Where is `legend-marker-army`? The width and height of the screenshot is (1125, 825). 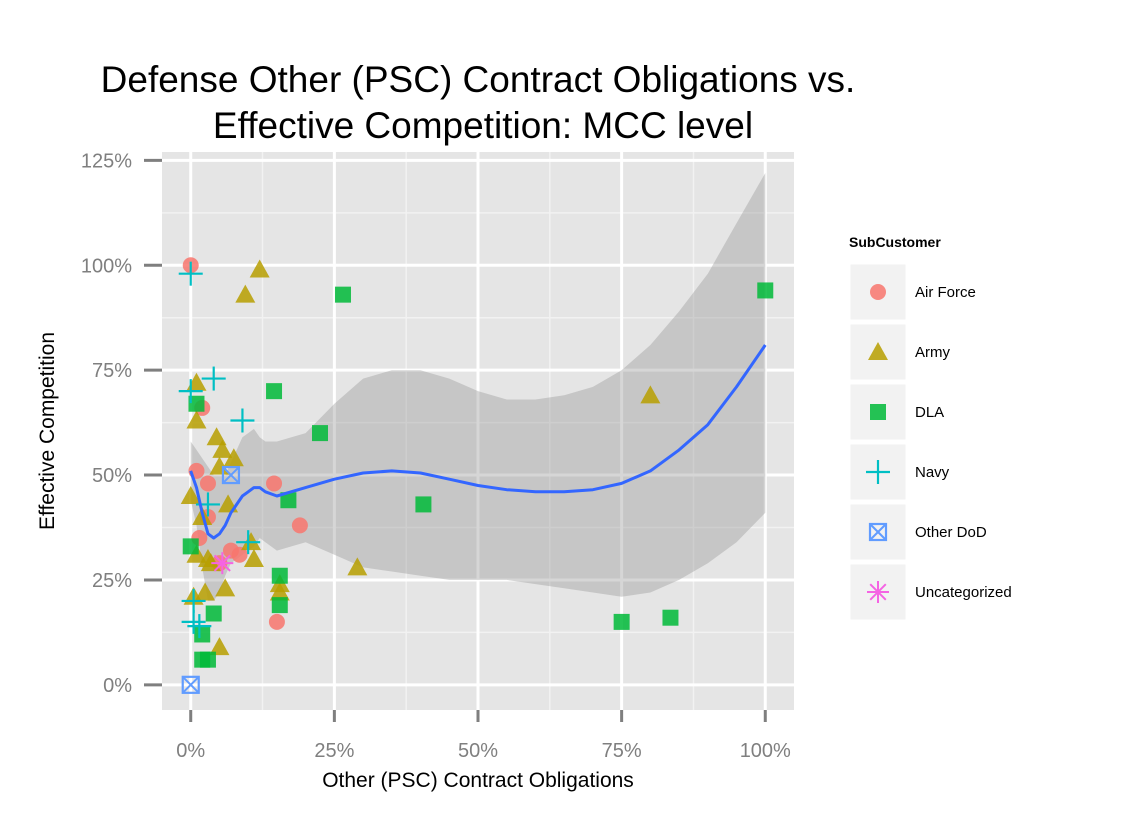 legend-marker-army is located at coordinates (878, 351).